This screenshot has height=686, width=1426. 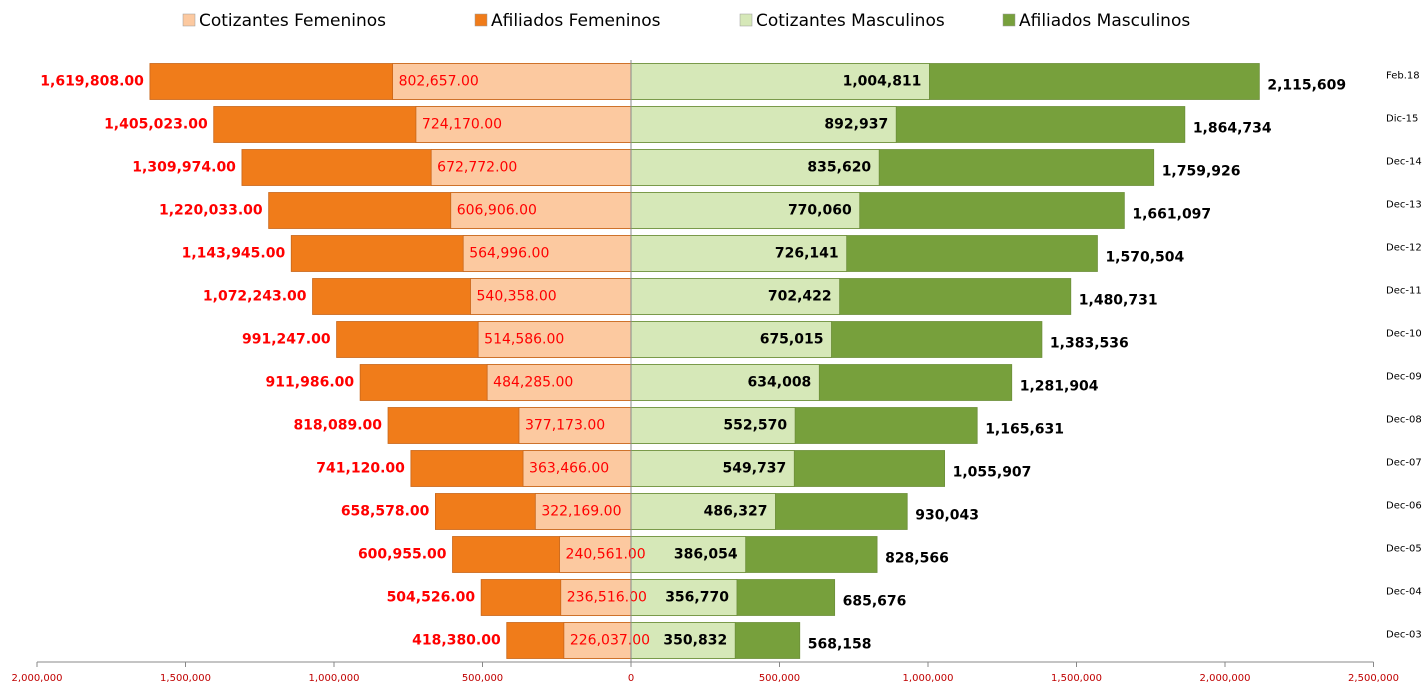 What do you see at coordinates (184, 168) in the screenshot?
I see `value-label: 1,309,974.00` at bounding box center [184, 168].